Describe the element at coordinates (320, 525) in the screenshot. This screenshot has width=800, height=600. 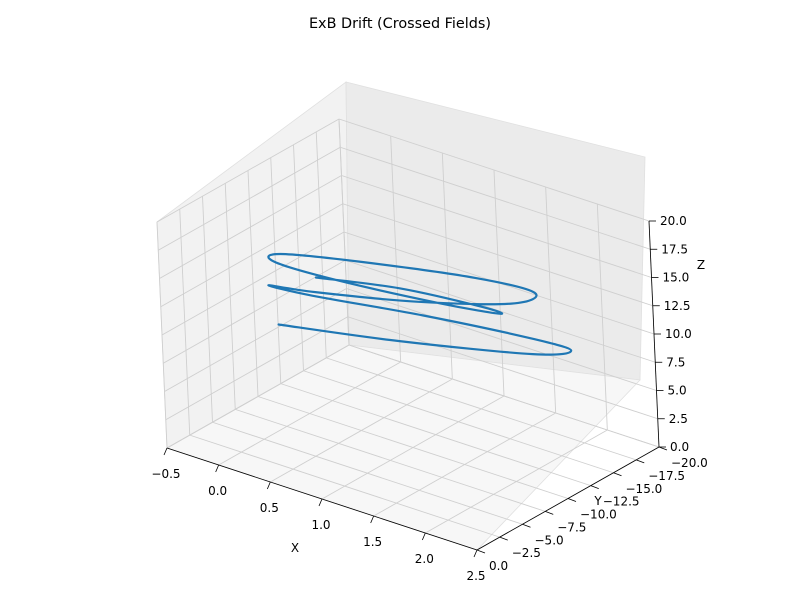
I see `x-tick-label: 1.0` at that location.